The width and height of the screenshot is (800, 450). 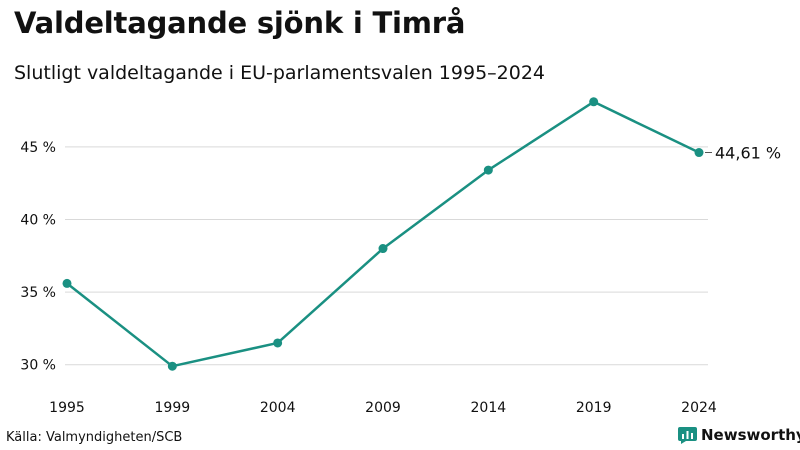 I want to click on end-value-label: 44,61 %, so click(x=748, y=153).